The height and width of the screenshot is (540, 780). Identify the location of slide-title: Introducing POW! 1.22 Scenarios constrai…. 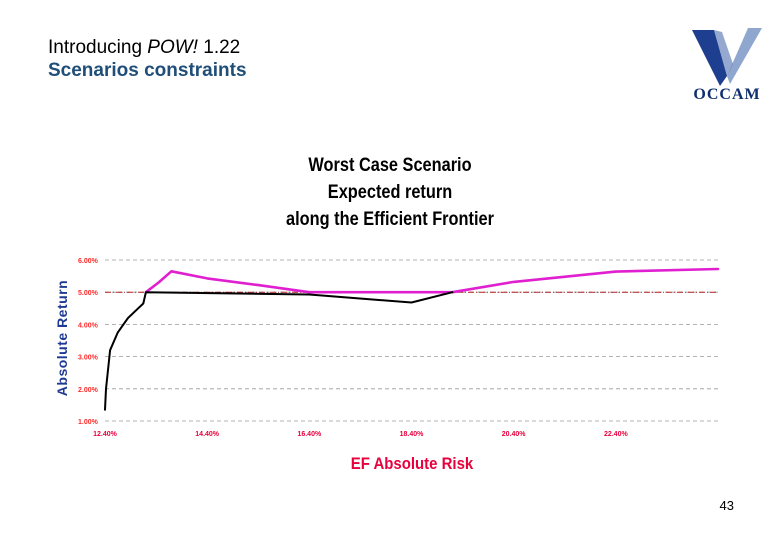
(147, 59).